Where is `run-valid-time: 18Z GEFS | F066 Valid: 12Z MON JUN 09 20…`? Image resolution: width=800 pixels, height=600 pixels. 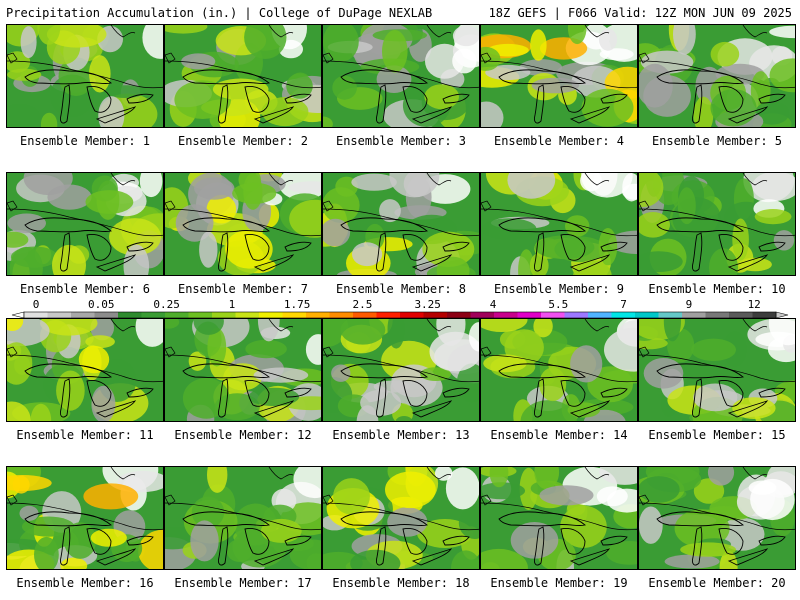
run-valid-time: 18Z GEFS | F066 Valid: 12Z MON JUN 09 20… is located at coordinates (640, 13).